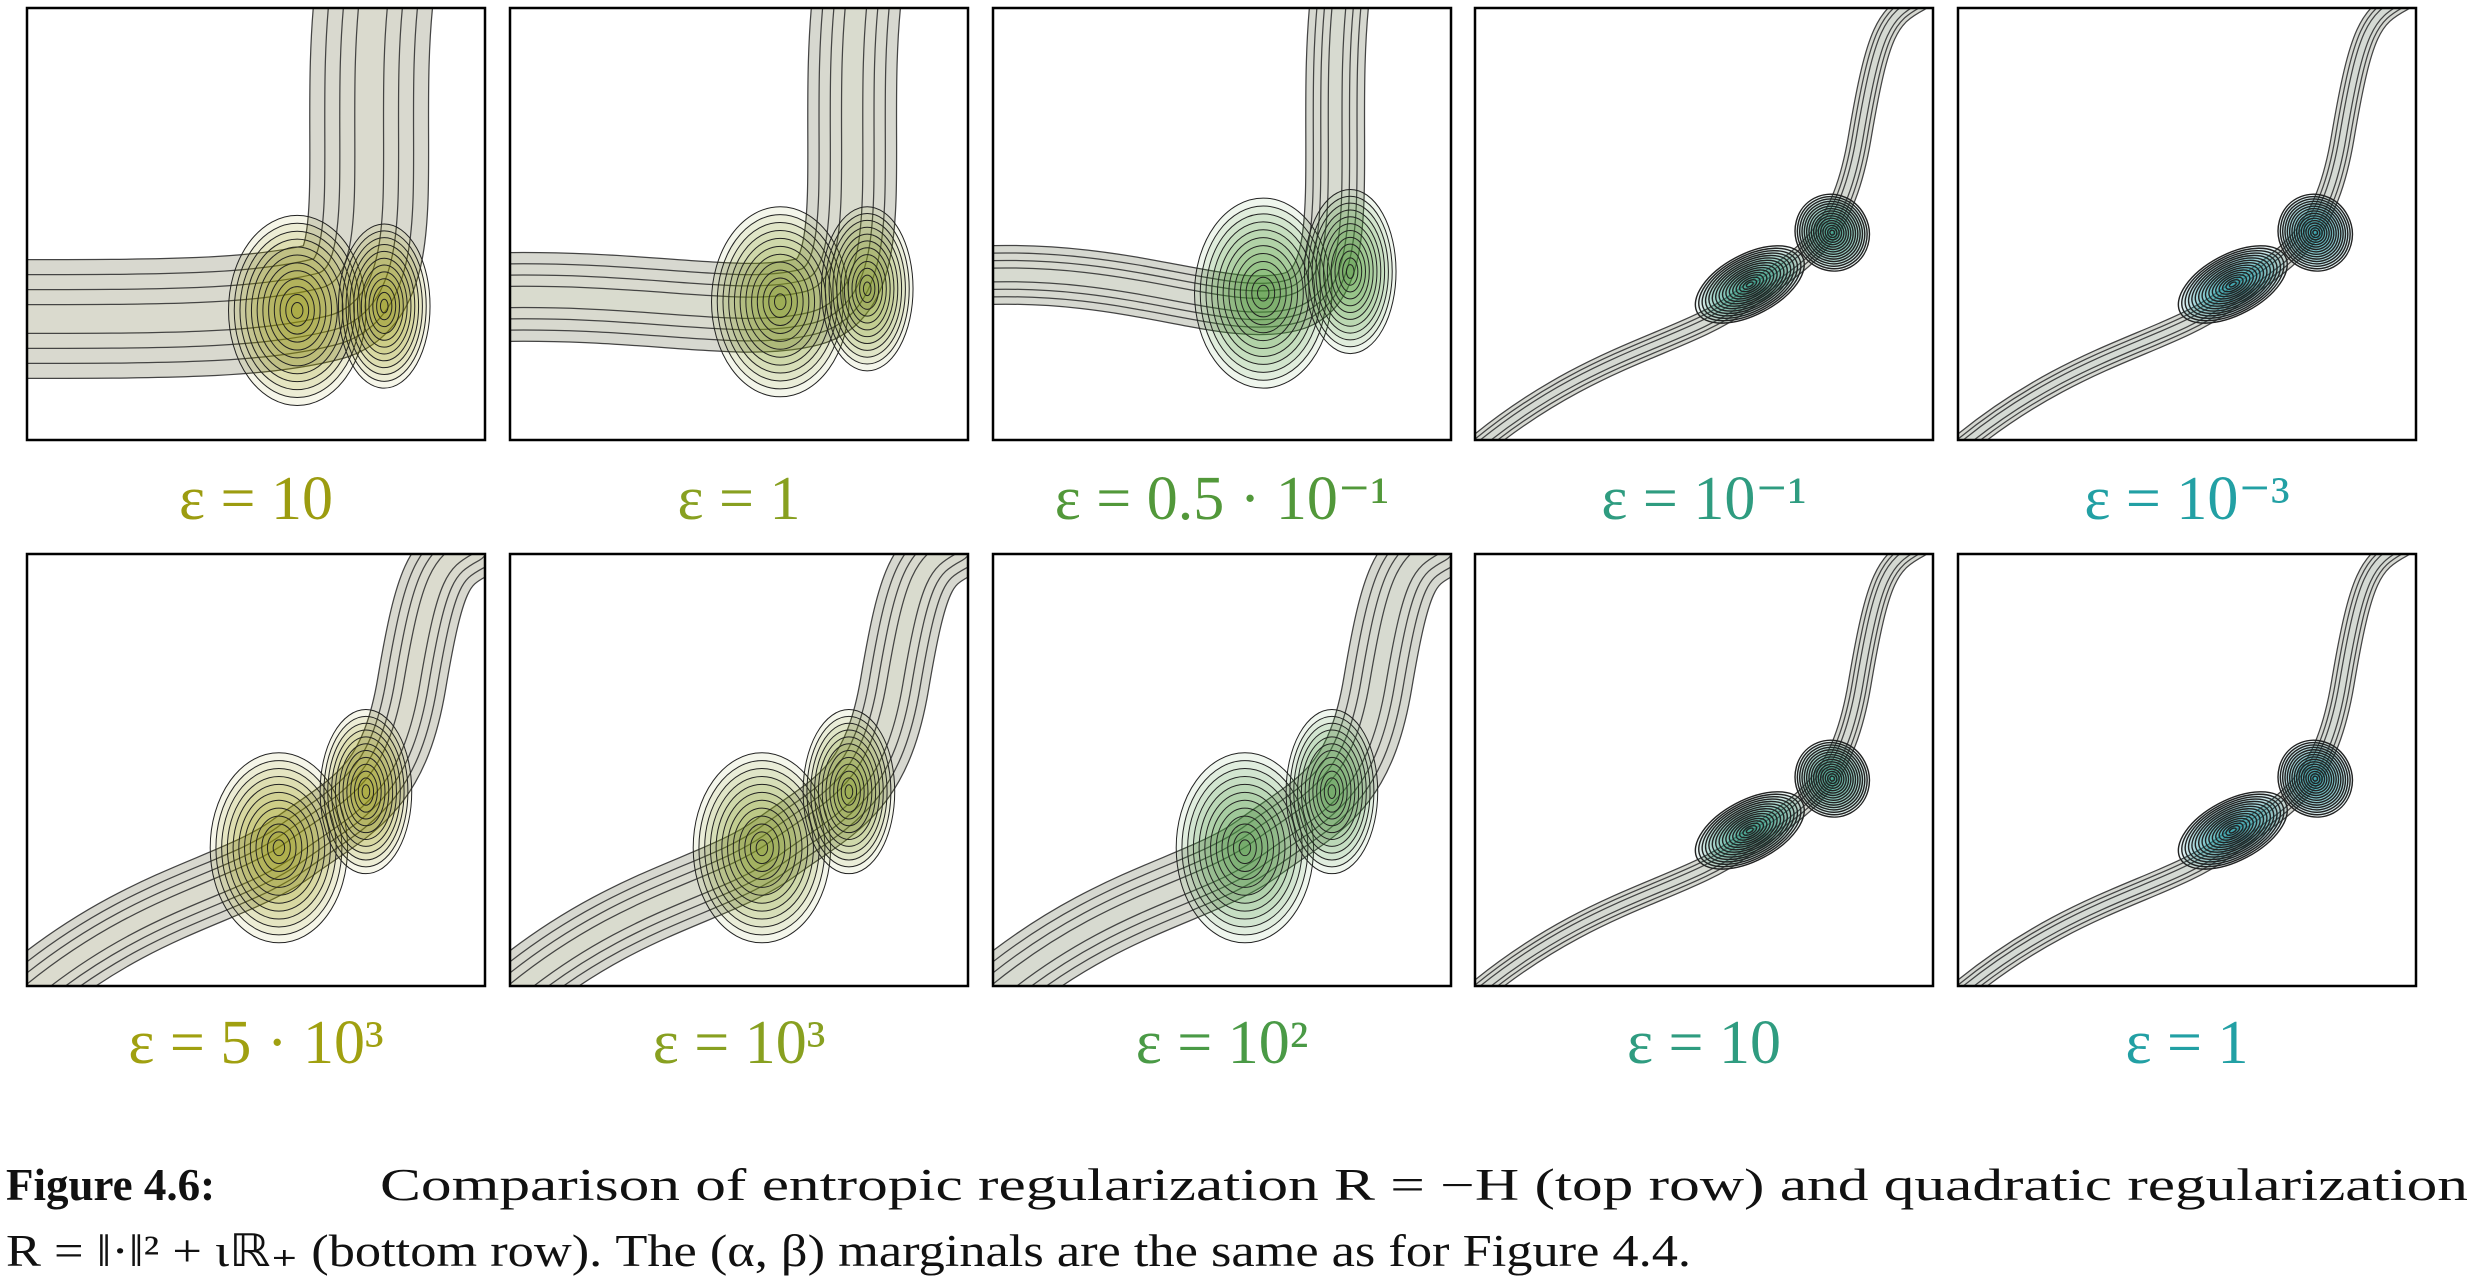 This screenshot has width=2474, height=1279. I want to click on panel-label: ε = 10⁻¹, so click(1703, 499).